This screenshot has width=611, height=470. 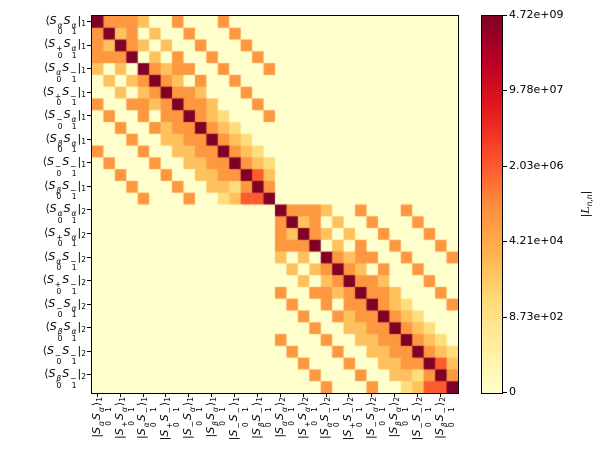 What do you see at coordinates (238, 419) in the screenshot?
I see `x-tick-label: |S −0 S −1 ⟩1` at bounding box center [238, 419].